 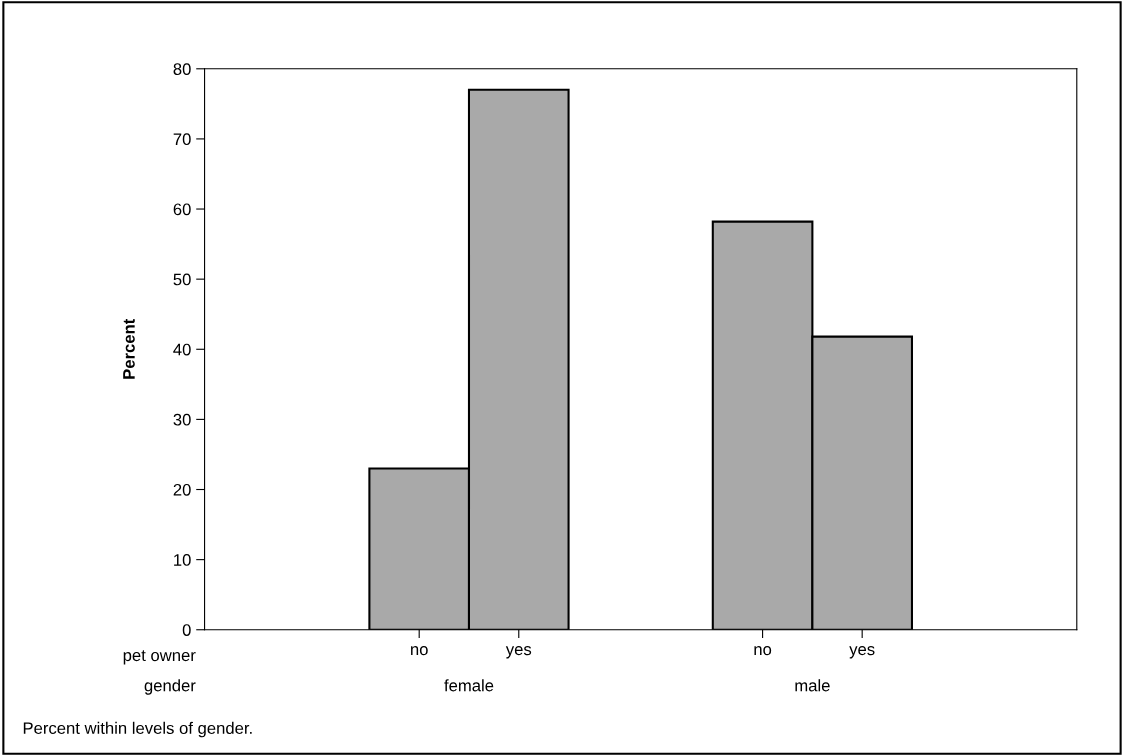 I want to click on y-tick-label: 0, so click(x=186, y=630).